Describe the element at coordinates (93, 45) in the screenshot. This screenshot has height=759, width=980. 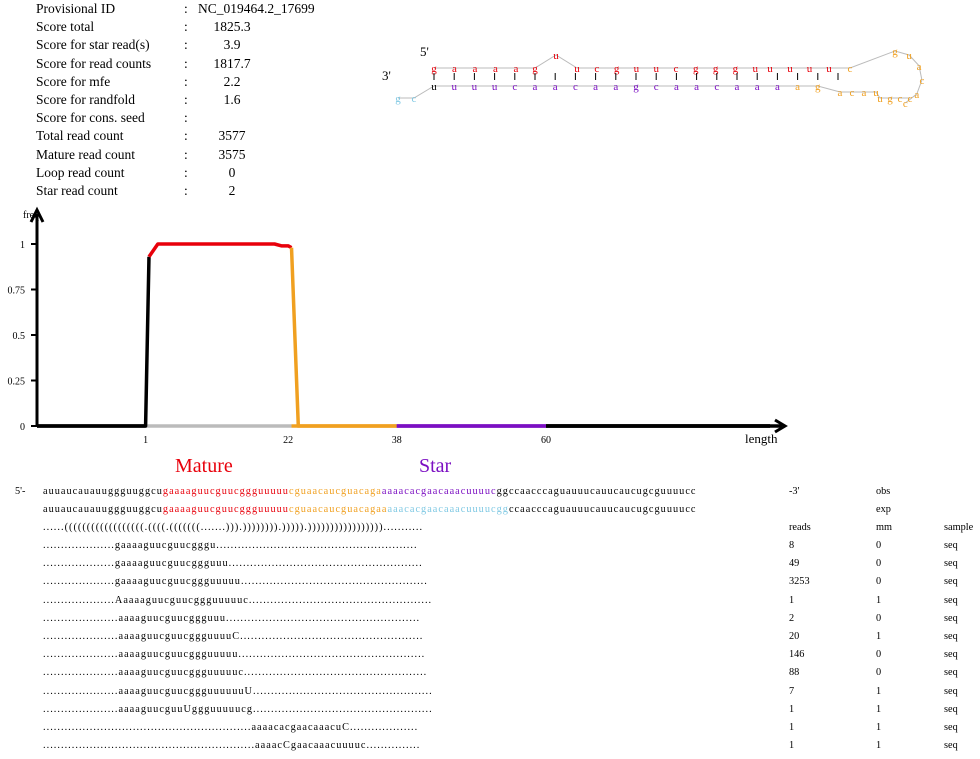
I see `stats-label: Score for star read(s)` at that location.